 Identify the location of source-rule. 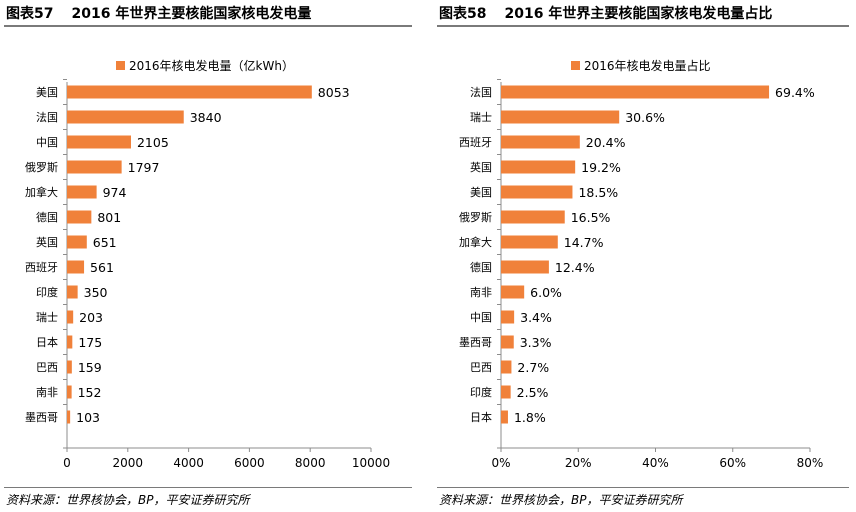
(208, 487).